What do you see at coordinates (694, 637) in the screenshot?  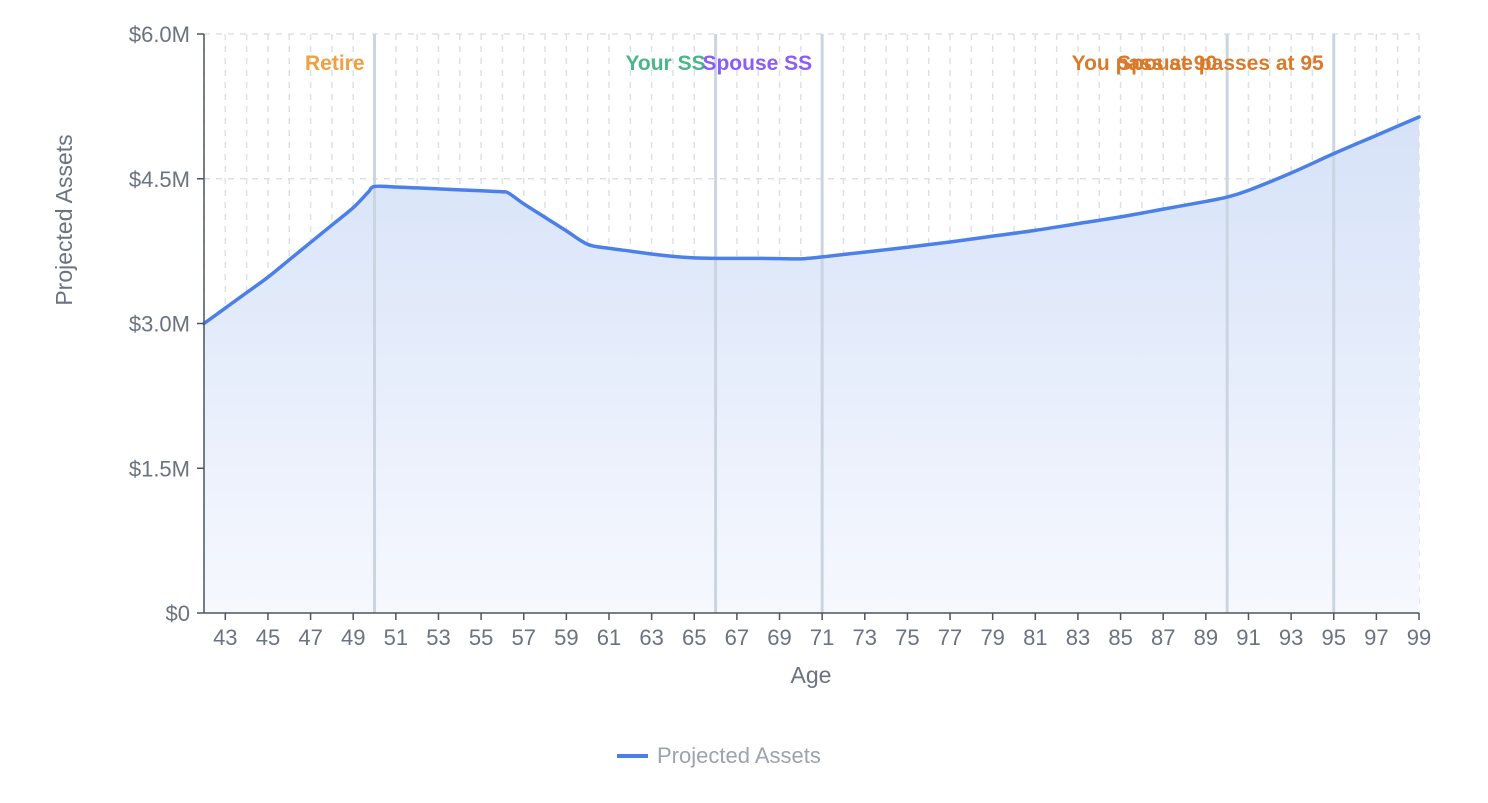 I see `x-tick-label: 65` at bounding box center [694, 637].